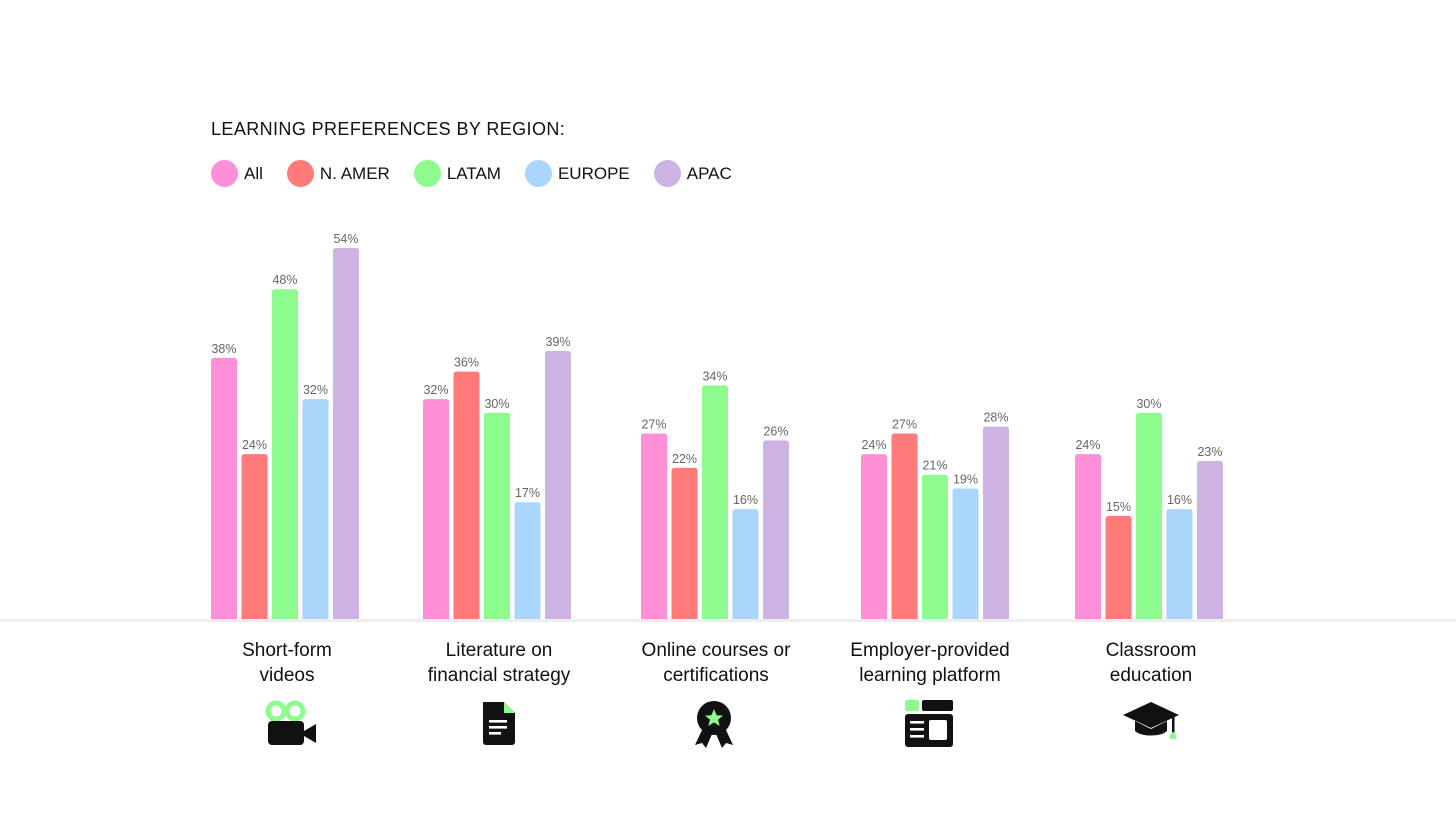  Describe the element at coordinates (253, 173) in the screenshot. I see `legend-label-all: All` at that location.